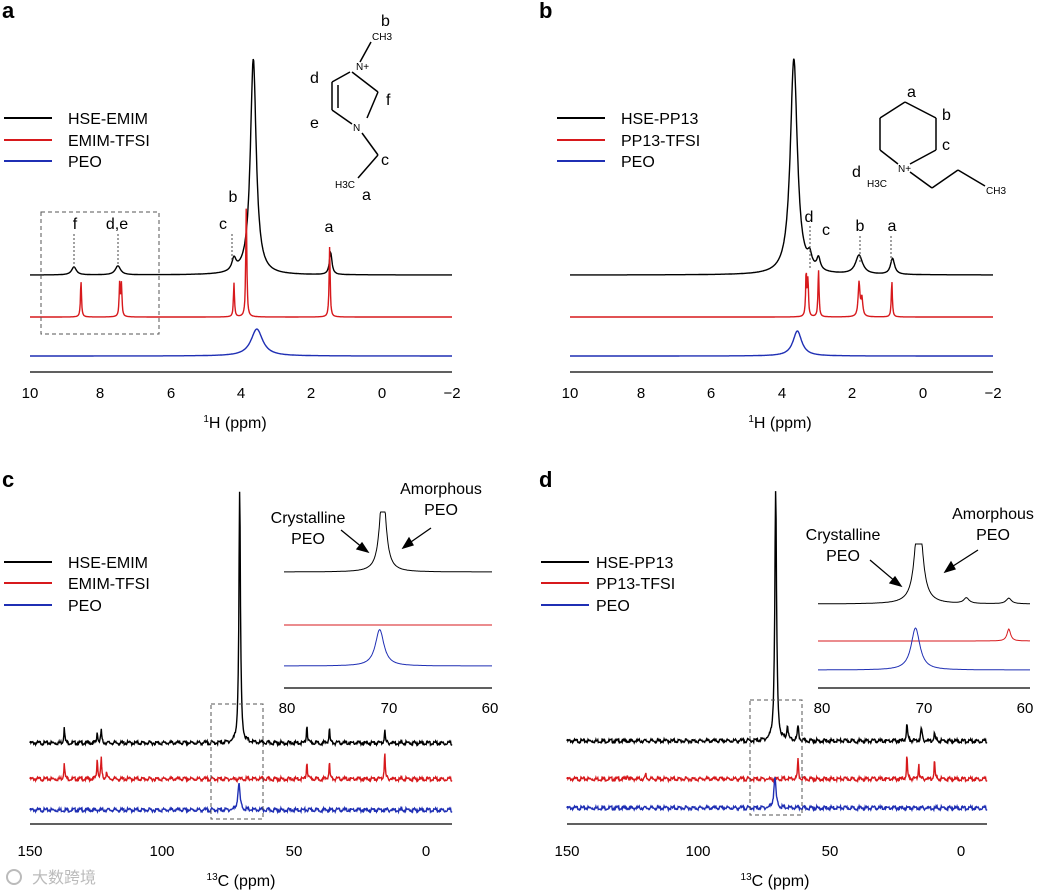  What do you see at coordinates (8, 479) in the screenshot?
I see `panel-c-label: c` at bounding box center [8, 479].